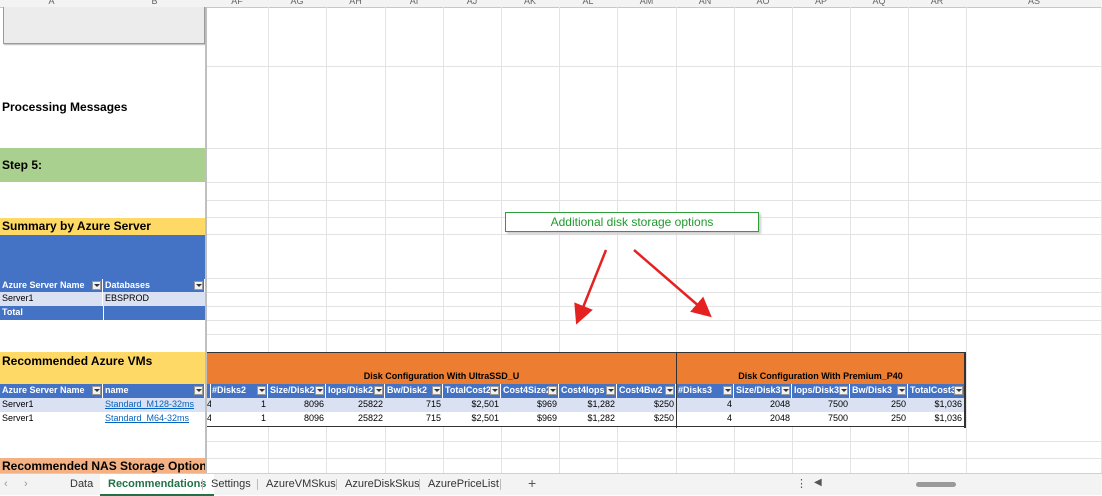  Describe the element at coordinates (104, 25) in the screenshot. I see `macro-button` at that location.